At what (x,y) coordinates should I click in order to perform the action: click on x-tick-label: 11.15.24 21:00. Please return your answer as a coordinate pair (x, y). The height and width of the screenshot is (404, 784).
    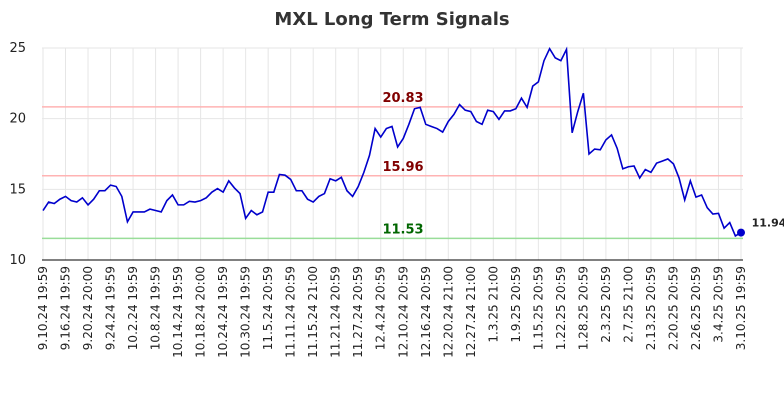
    Looking at the image, I should click on (313, 312).